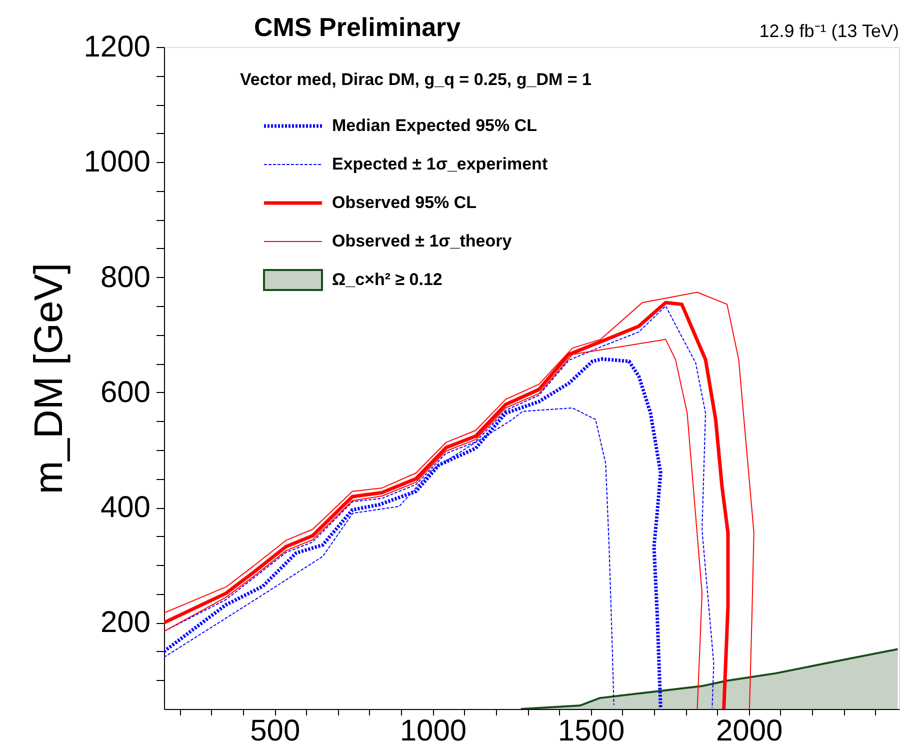  I want to click on y-tick-label: 200, so click(125, 623).